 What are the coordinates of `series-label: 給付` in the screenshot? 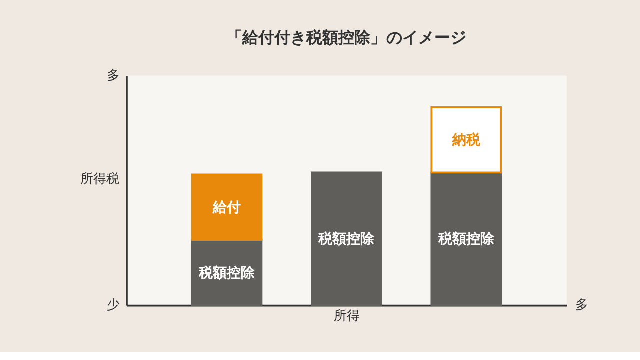 It's located at (227, 208).